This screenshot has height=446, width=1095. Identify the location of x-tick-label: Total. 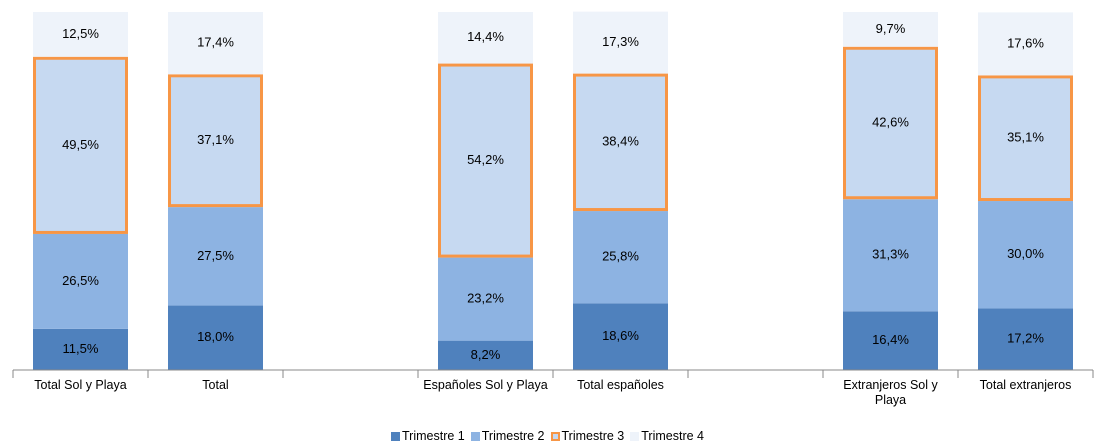
(215, 385).